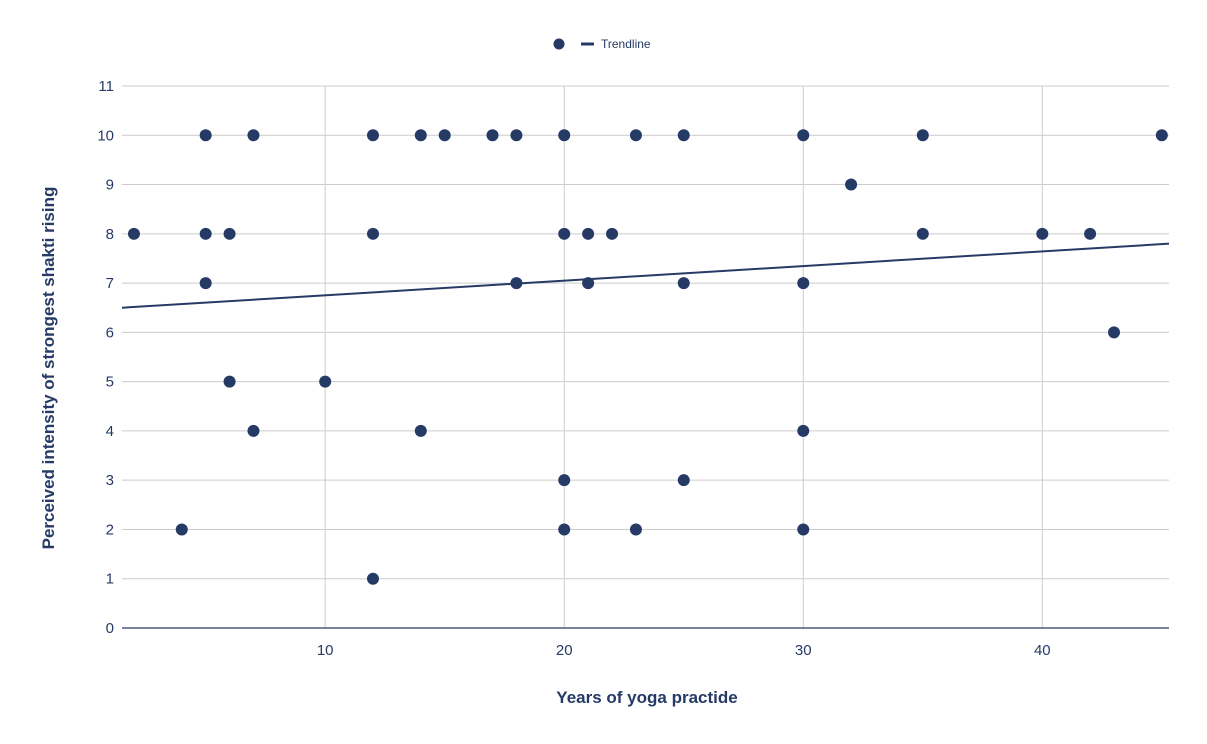  I want to click on y-tick-label: 9, so click(110, 185).